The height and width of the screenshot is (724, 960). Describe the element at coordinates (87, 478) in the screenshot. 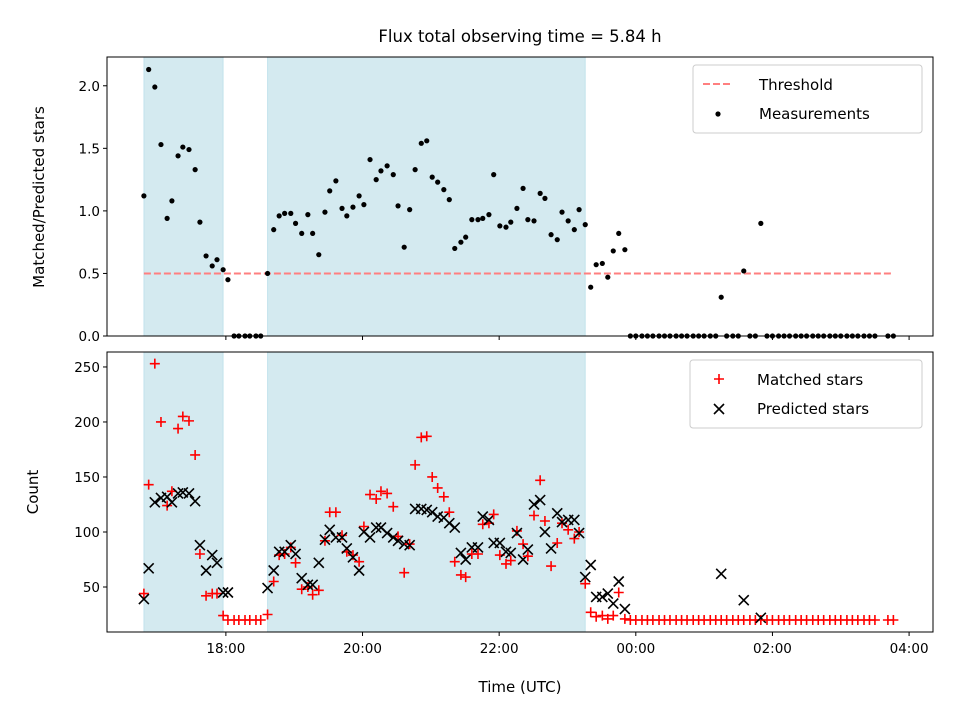

I see `bottom-y-tick-label: 150` at that location.